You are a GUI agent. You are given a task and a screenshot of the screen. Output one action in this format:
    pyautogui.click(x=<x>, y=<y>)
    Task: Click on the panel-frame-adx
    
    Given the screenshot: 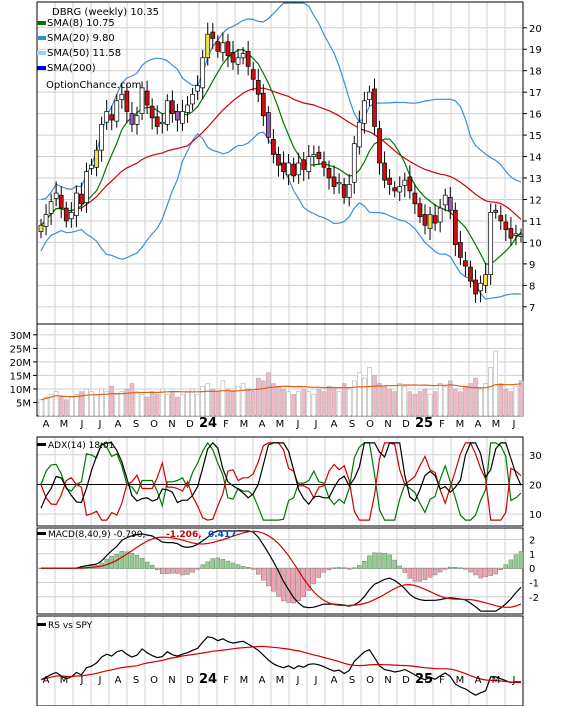 What is the action you would take?
    pyautogui.click(x=280, y=481)
    